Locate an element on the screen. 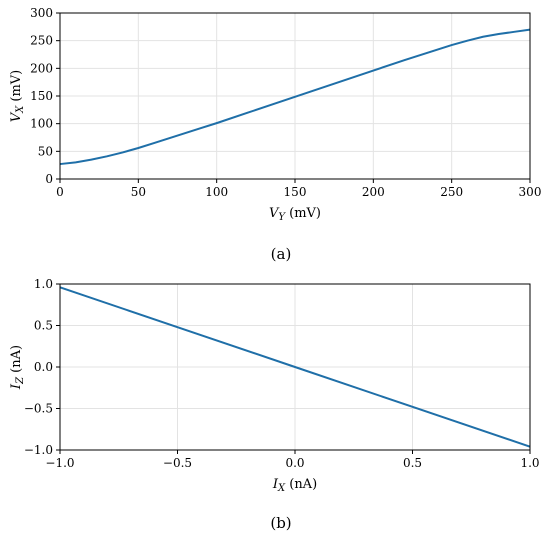 Image resolution: width=550 pixels, height=542 pixels. b-x-tick-label: 0.5 is located at coordinates (412, 463).